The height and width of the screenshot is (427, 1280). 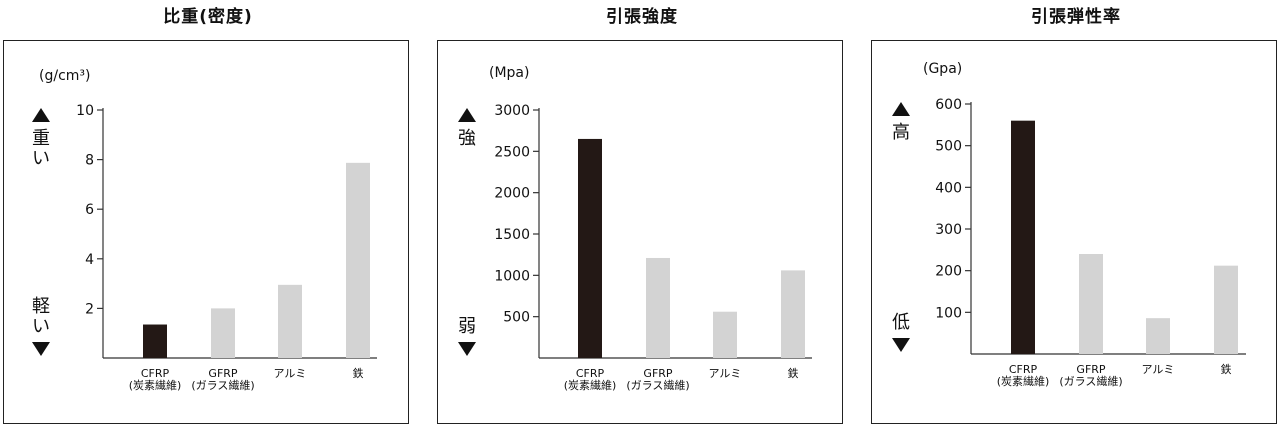 What do you see at coordinates (512, 276) in the screenshot?
I see `y-tick-label: 1000` at bounding box center [512, 276].